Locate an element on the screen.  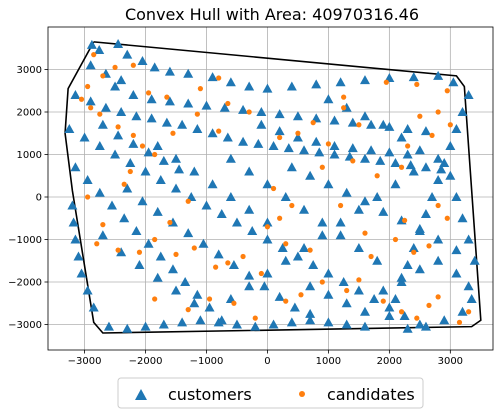
y-tick-label: 3000 is located at coordinates (29, 70).